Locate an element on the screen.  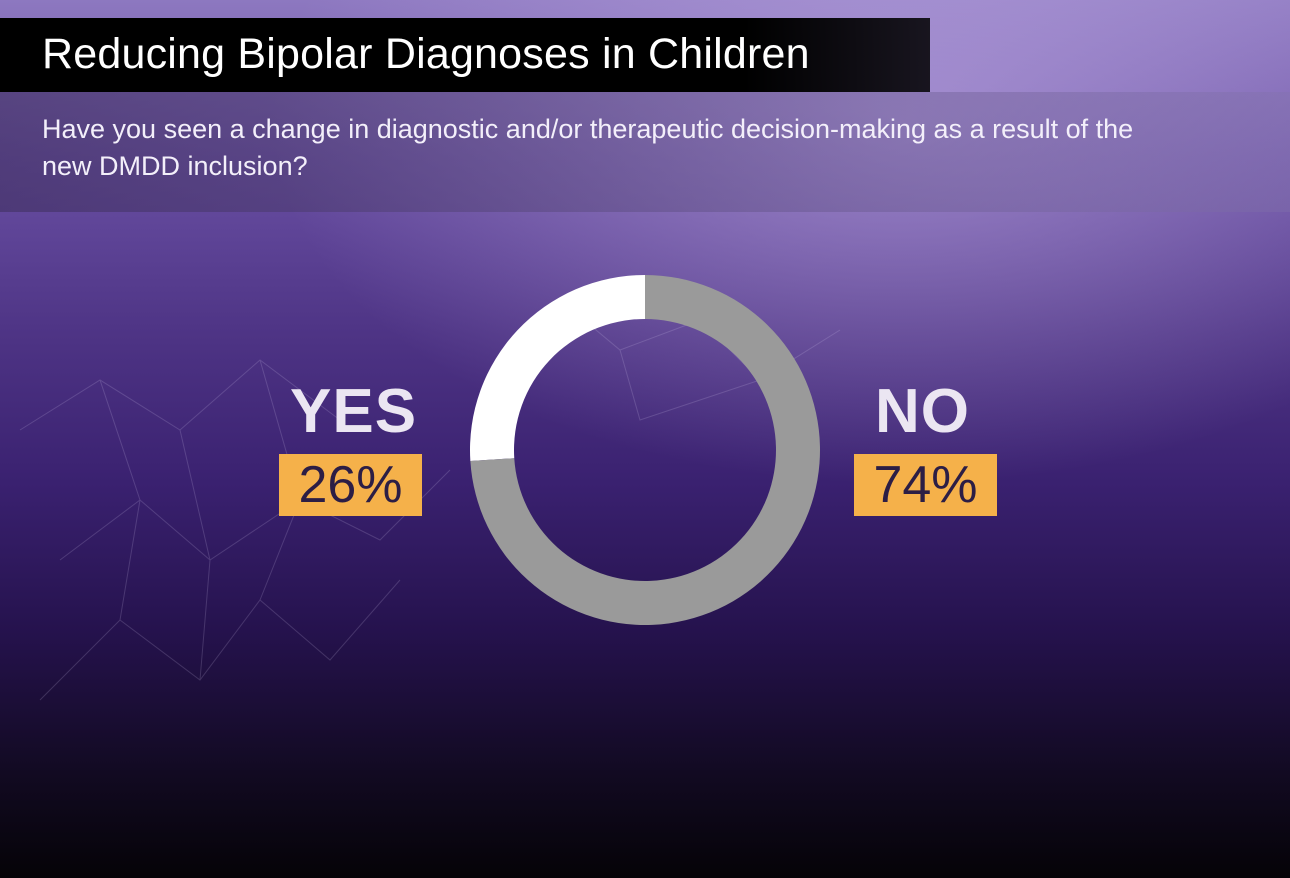
title-bar is located at coordinates (465, 55).